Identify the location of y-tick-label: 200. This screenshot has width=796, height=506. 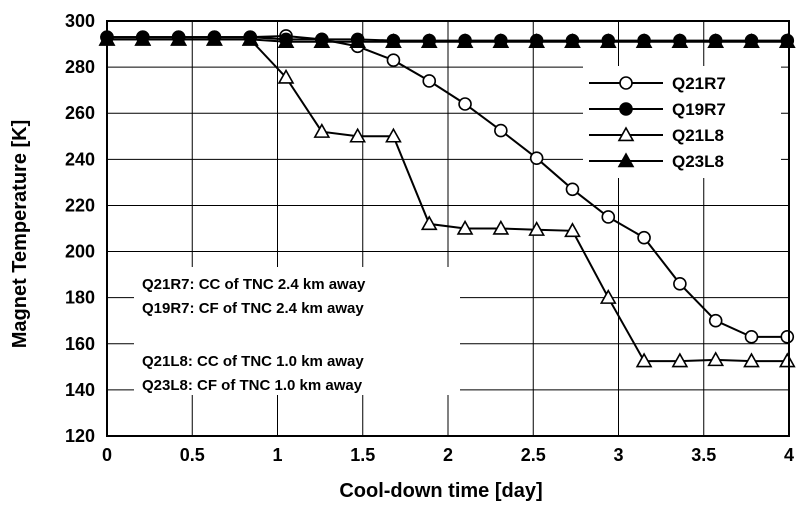
(80, 252).